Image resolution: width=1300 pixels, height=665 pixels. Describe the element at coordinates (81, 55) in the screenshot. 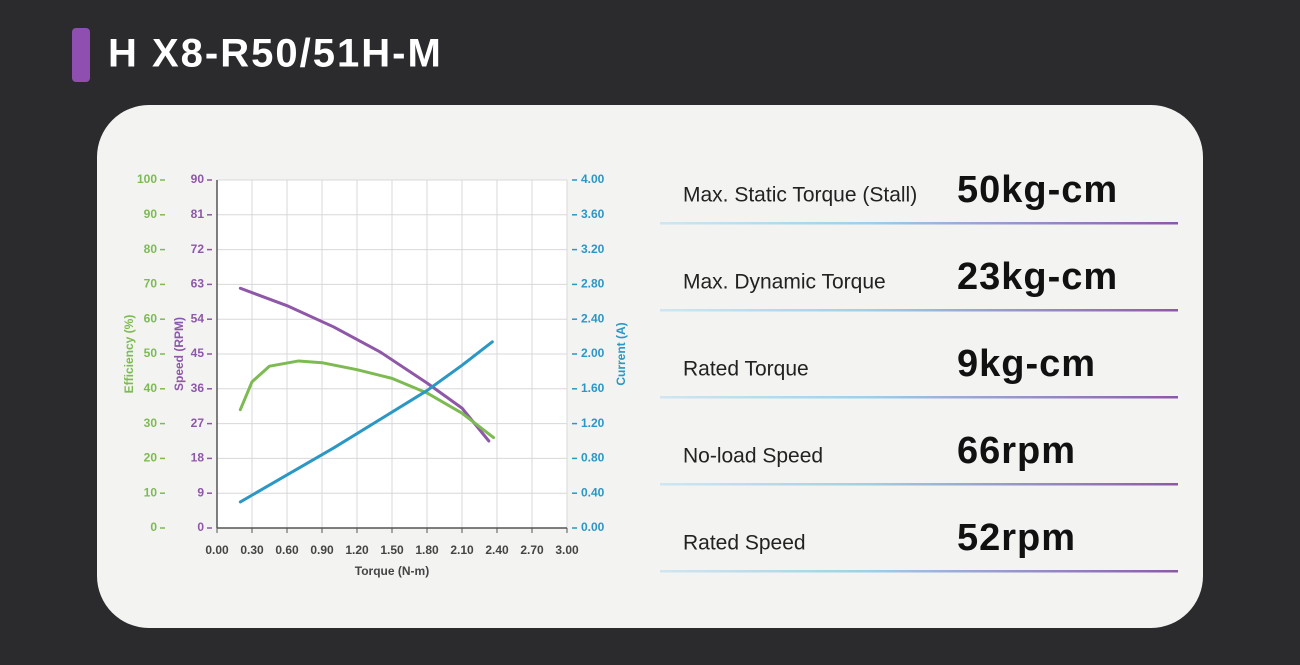

I see `title-accent` at that location.